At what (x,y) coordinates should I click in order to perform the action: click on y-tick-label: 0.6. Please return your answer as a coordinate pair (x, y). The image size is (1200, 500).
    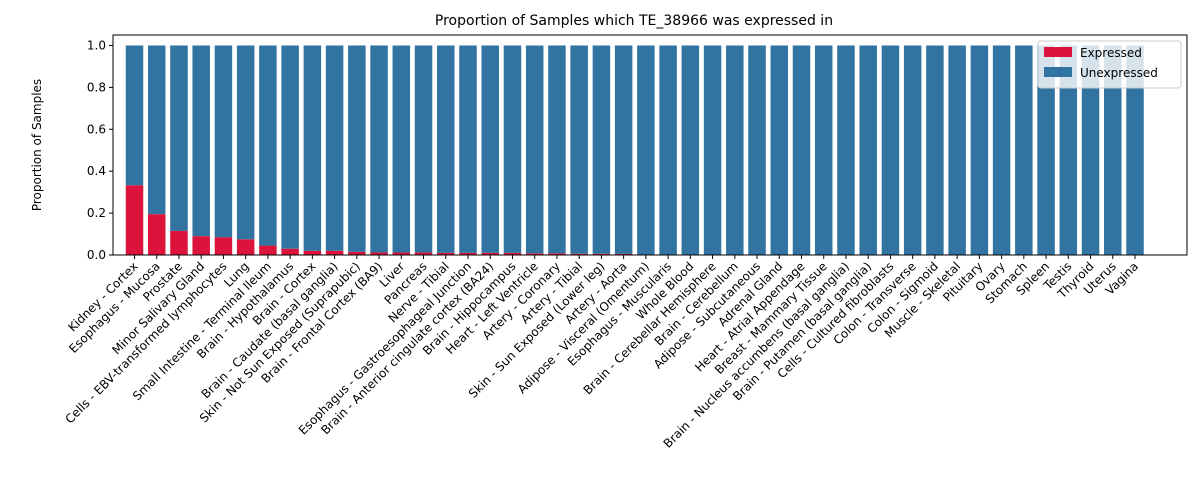
    Looking at the image, I should click on (96, 129).